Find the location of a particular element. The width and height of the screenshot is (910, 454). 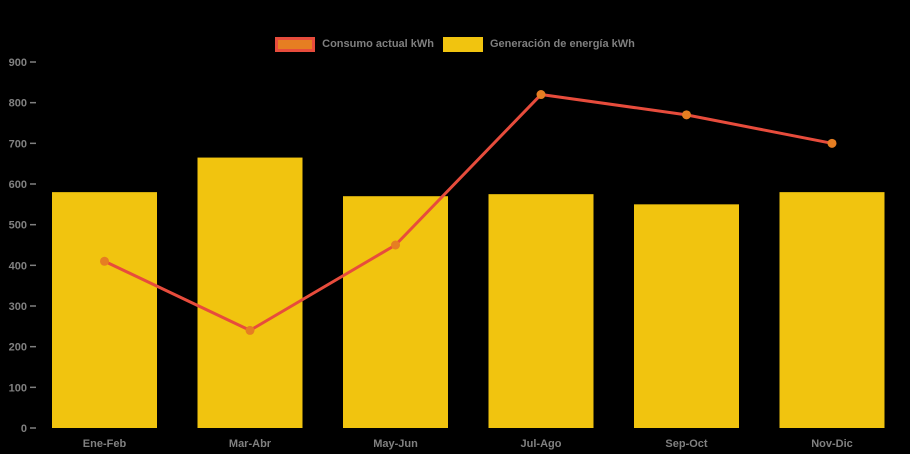

y-tick-label: 400 is located at coordinates (18, 266).